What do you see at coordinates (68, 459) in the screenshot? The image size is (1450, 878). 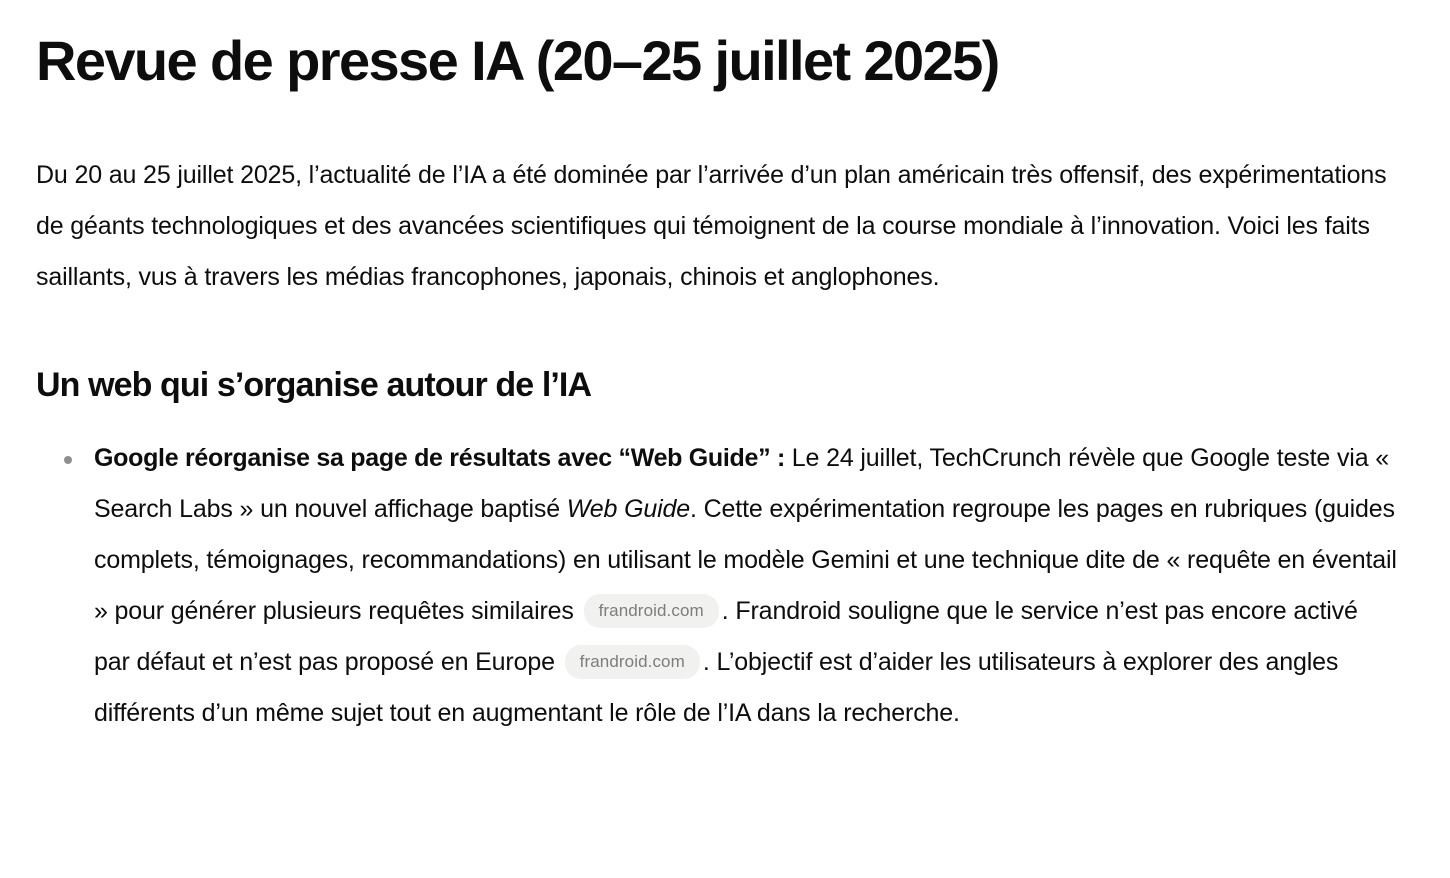 I see `bullet-point-icon` at bounding box center [68, 459].